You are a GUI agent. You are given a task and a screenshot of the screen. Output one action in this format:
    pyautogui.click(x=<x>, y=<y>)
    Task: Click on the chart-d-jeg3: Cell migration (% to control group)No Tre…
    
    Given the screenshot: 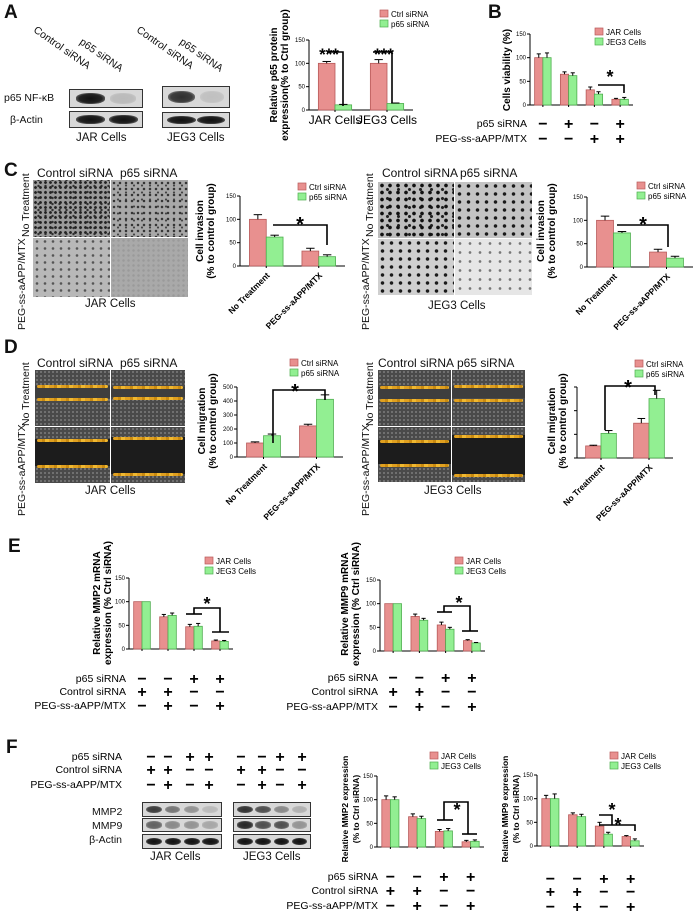 What is the action you would take?
    pyautogui.click(x=616, y=441)
    